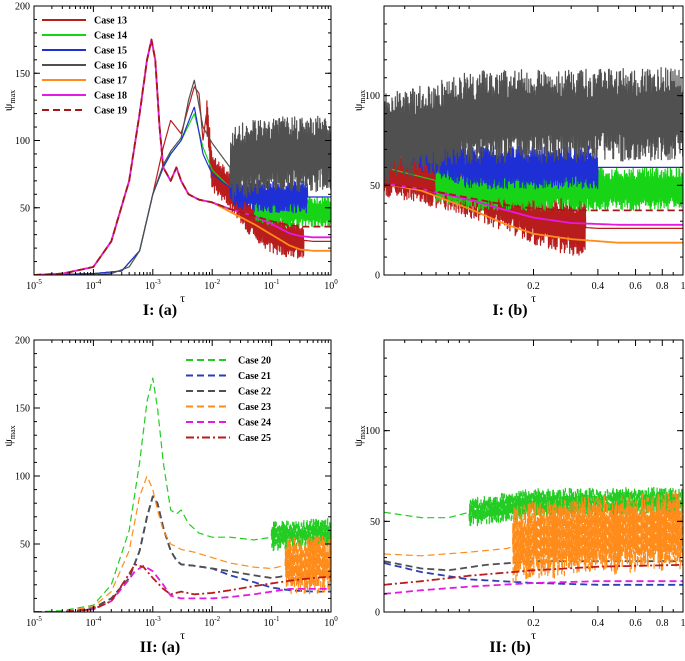  Describe the element at coordinates (110, 81) in the screenshot. I see `legend-label: Case 17` at that location.